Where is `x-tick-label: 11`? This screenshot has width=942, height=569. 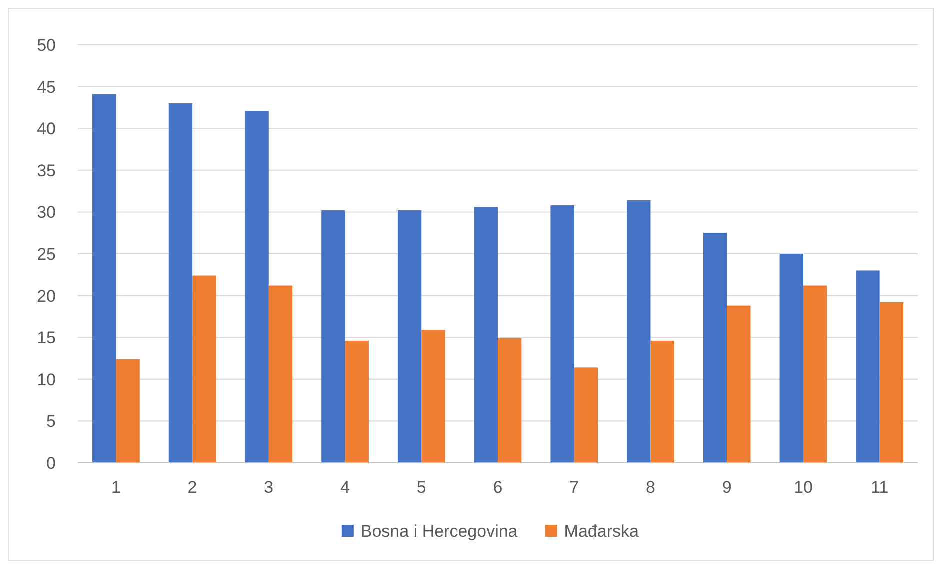 x-tick-label: 11 is located at coordinates (879, 487).